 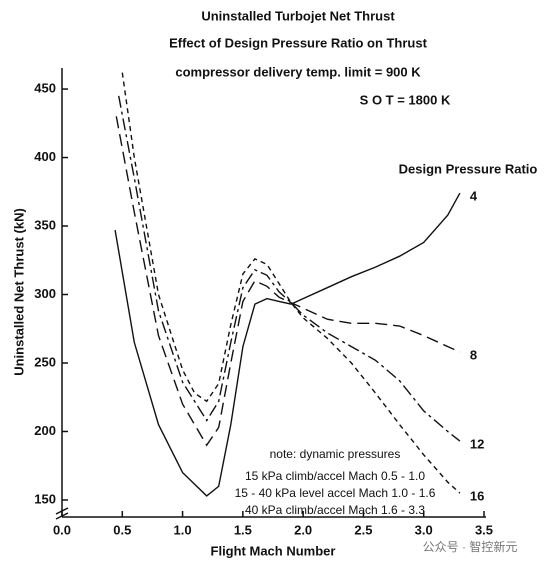 I want to click on y-tick-label: 300, so click(x=45, y=293).